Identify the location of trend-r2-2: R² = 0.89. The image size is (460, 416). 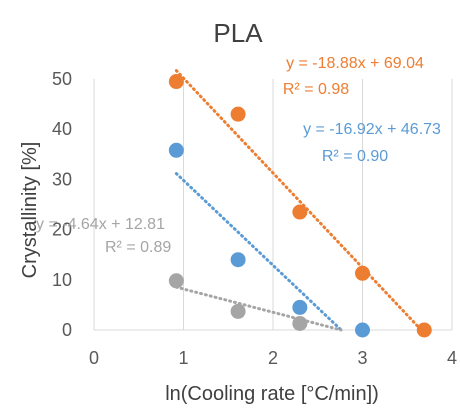
(138, 247).